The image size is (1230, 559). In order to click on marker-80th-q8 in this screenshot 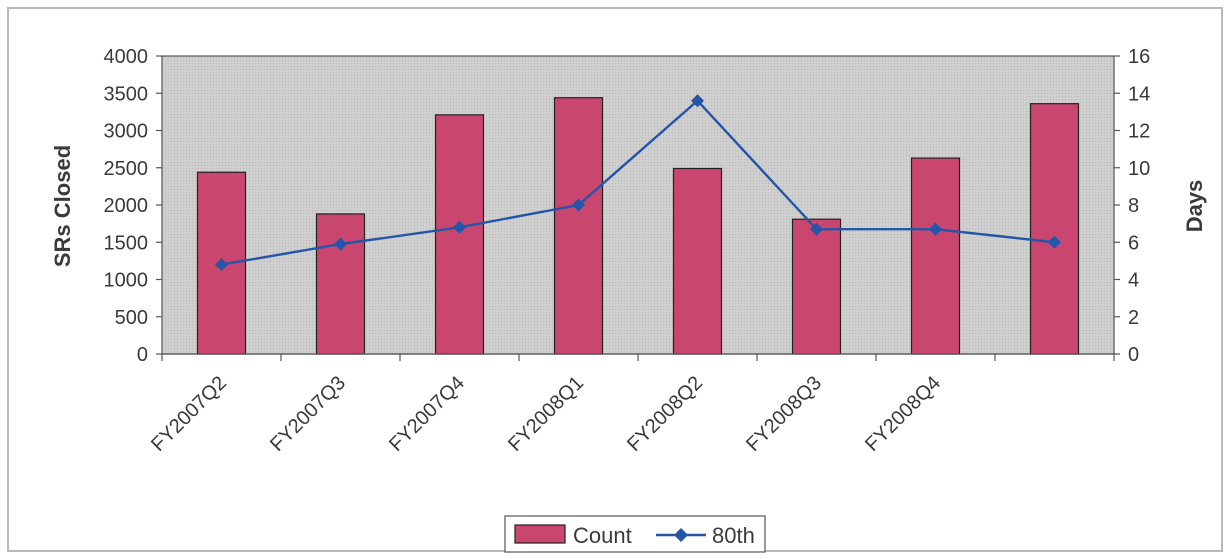, I will do `click(1054, 242)`.